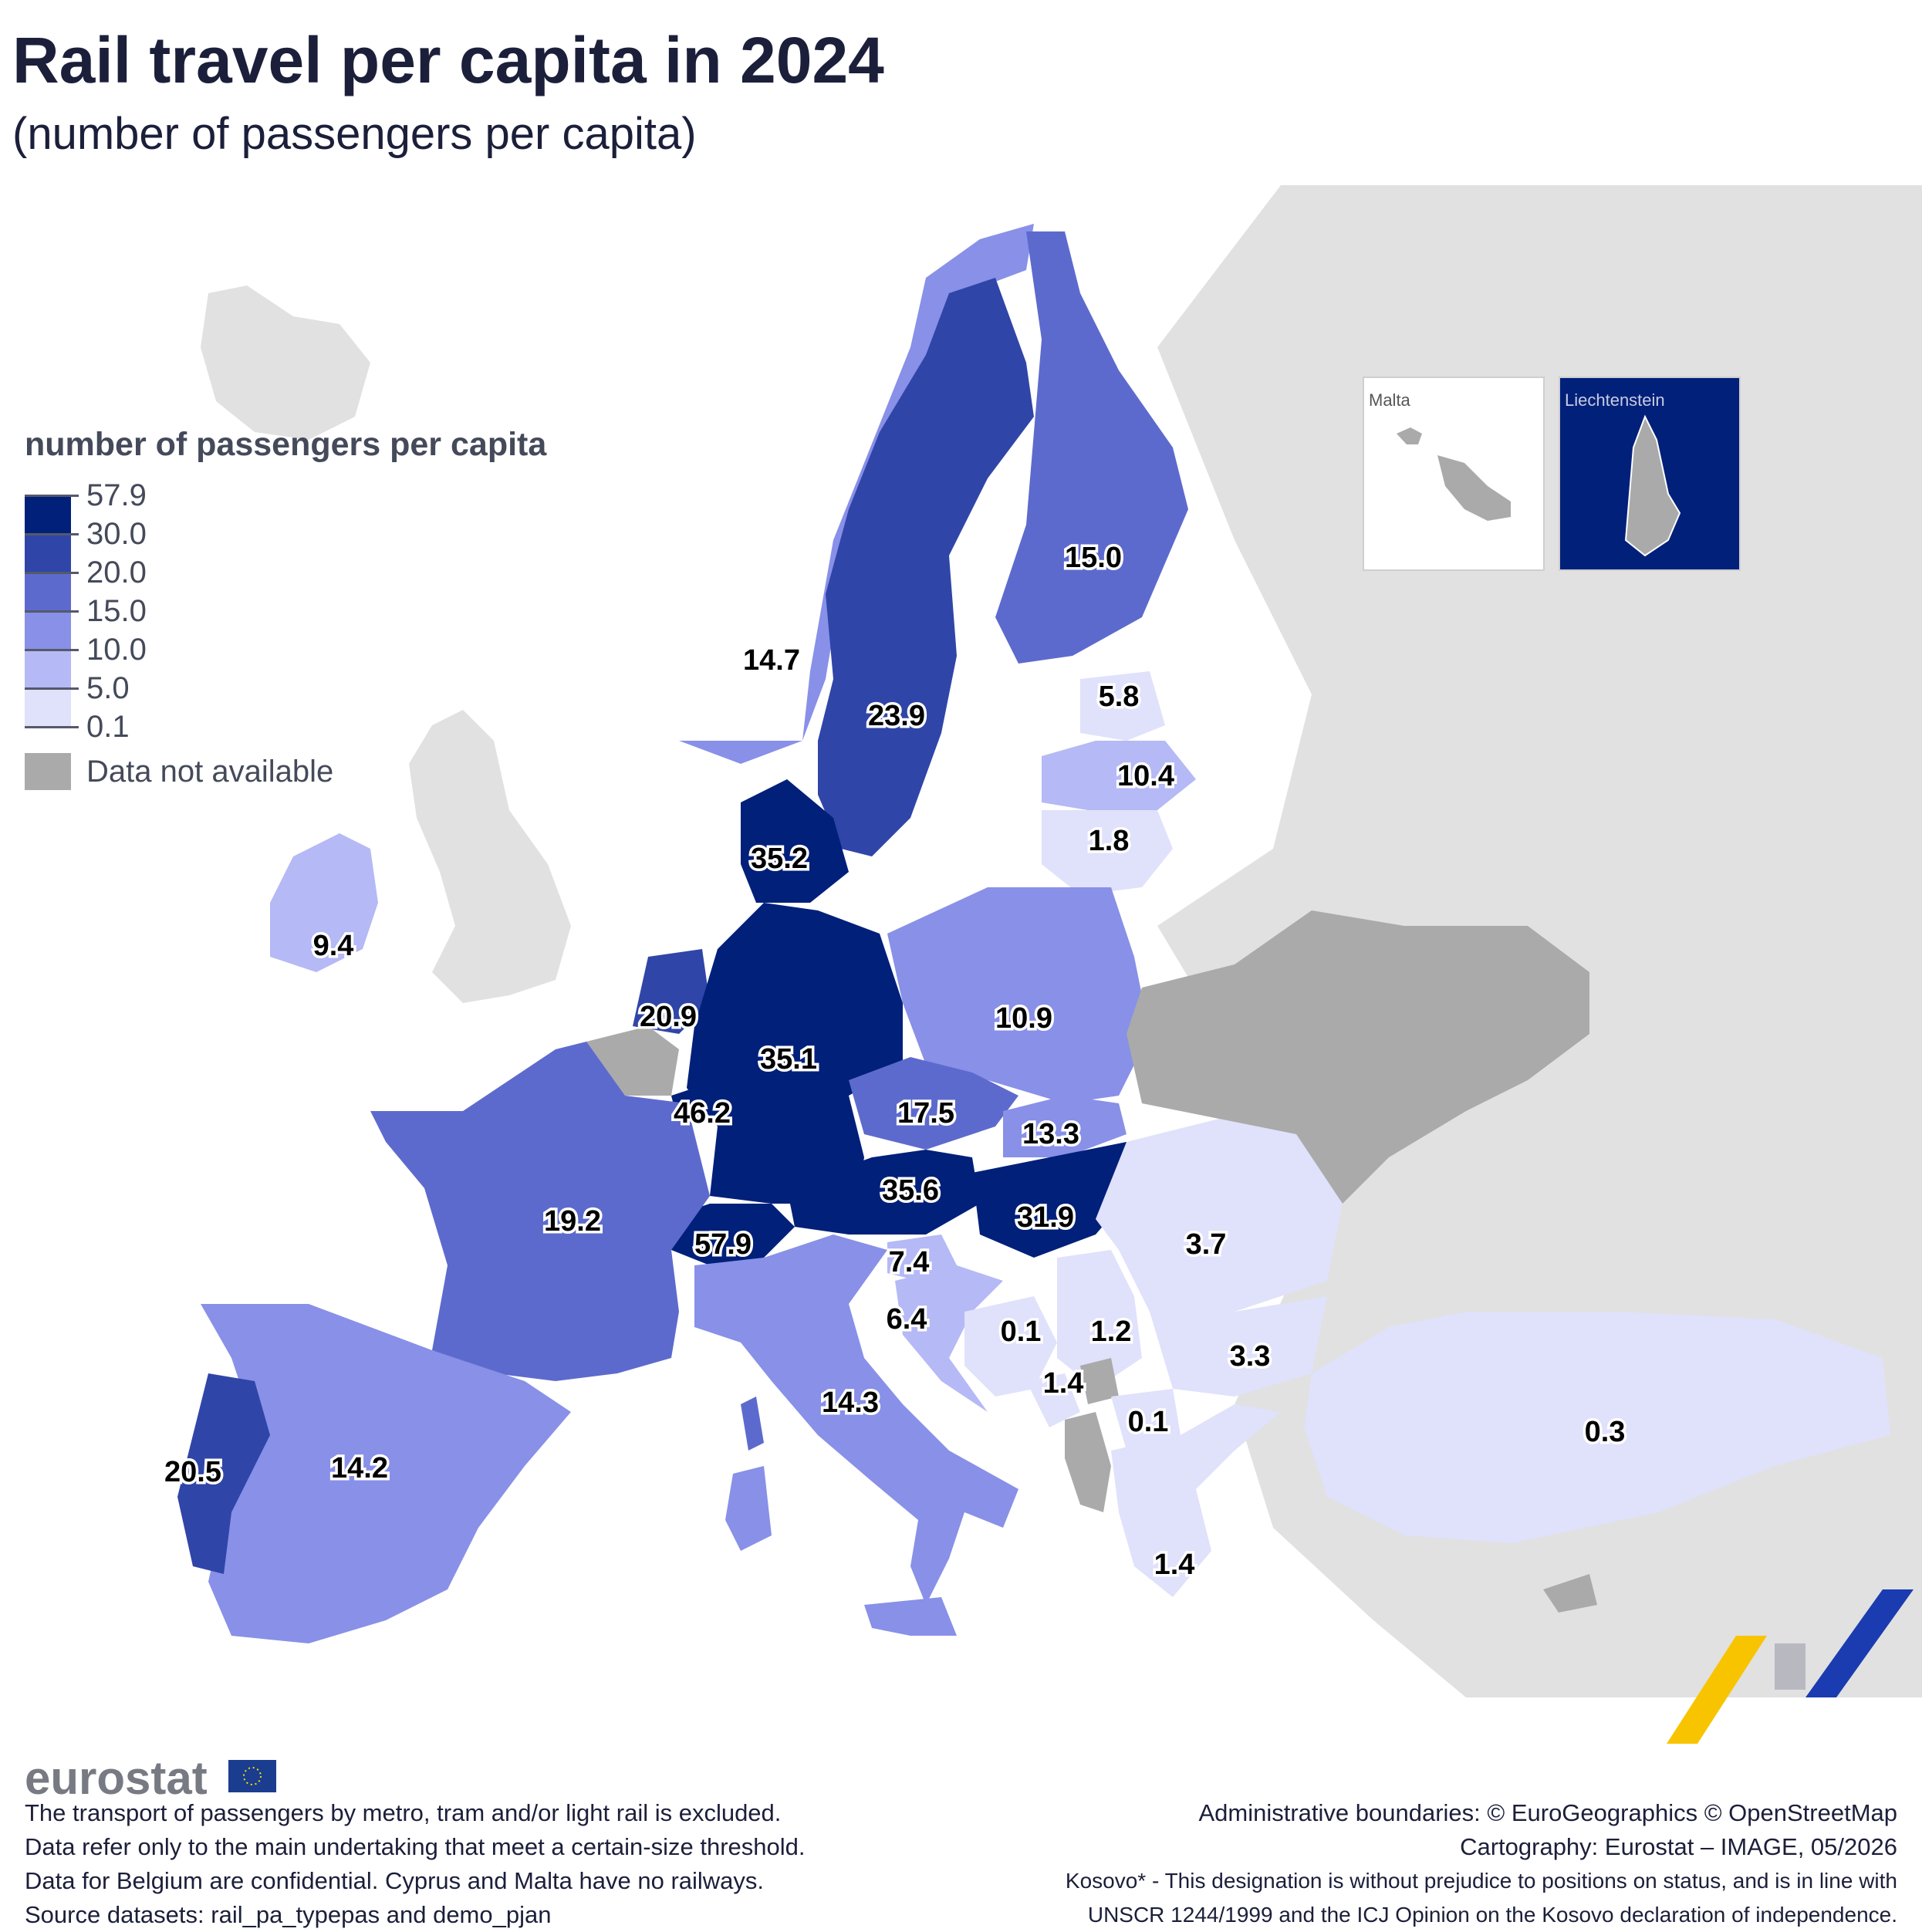 This screenshot has height=1932, width=1922. I want to click on map-region-montenegro, so click(1053, 1400).